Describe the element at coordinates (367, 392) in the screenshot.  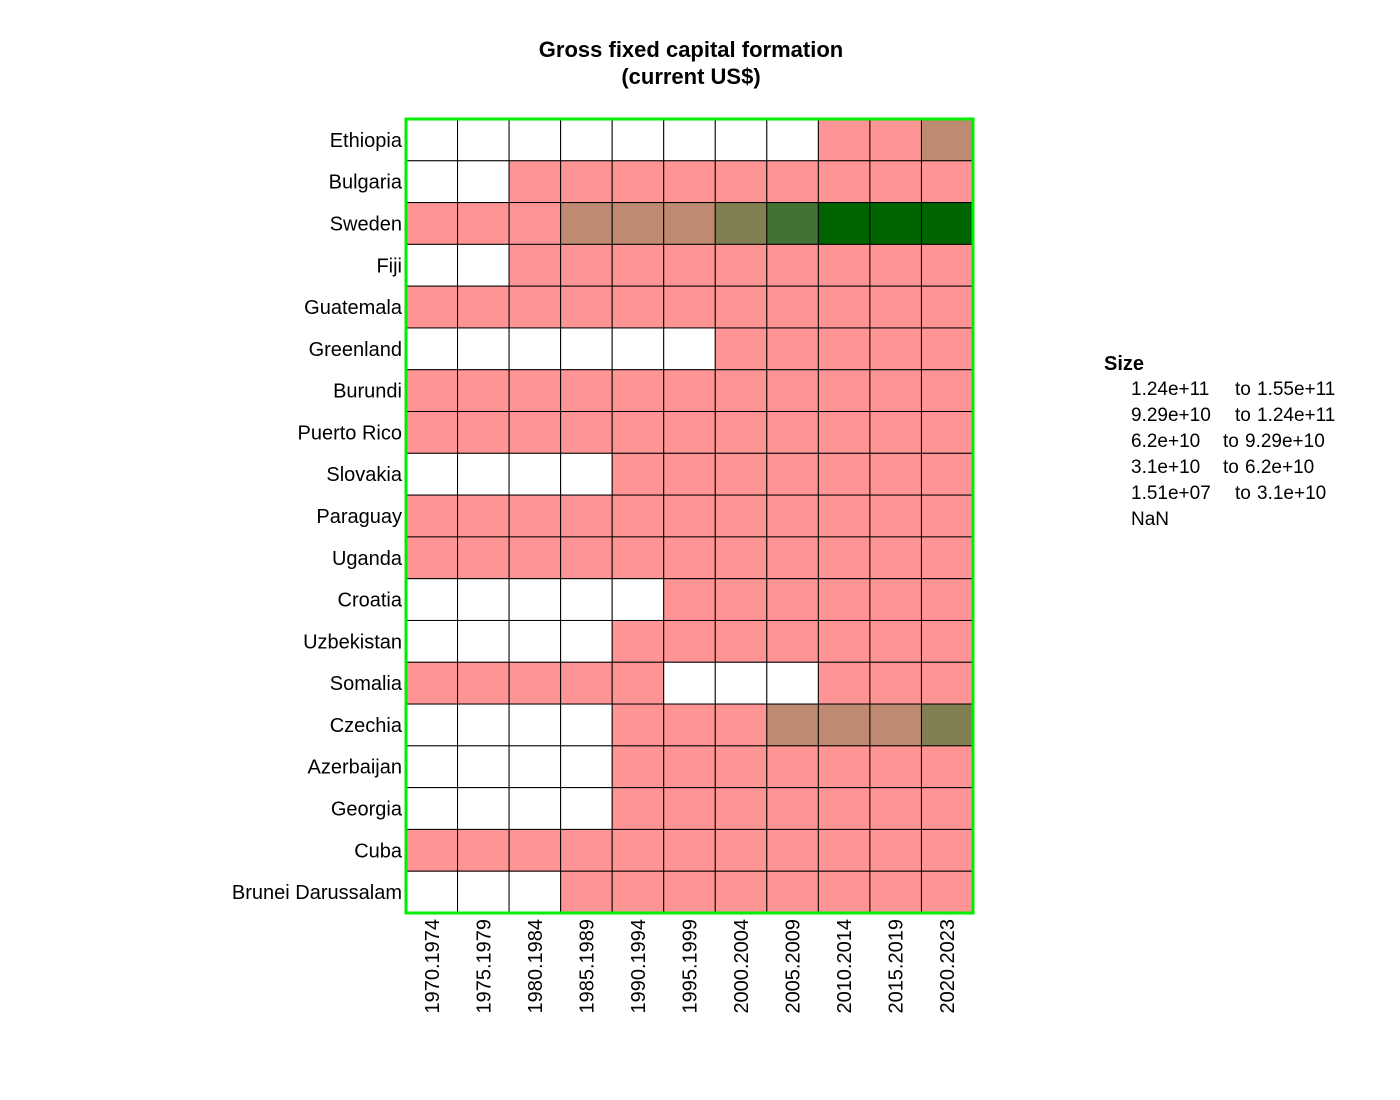
I see `y-tick-label: Burundi` at that location.